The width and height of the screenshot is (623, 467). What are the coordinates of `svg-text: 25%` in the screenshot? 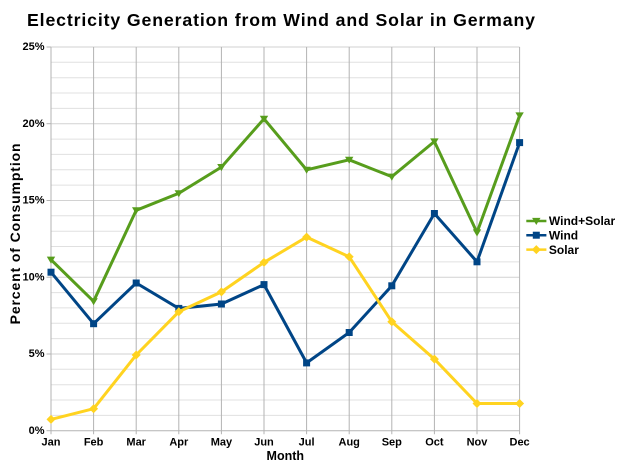 It's located at (33, 47).